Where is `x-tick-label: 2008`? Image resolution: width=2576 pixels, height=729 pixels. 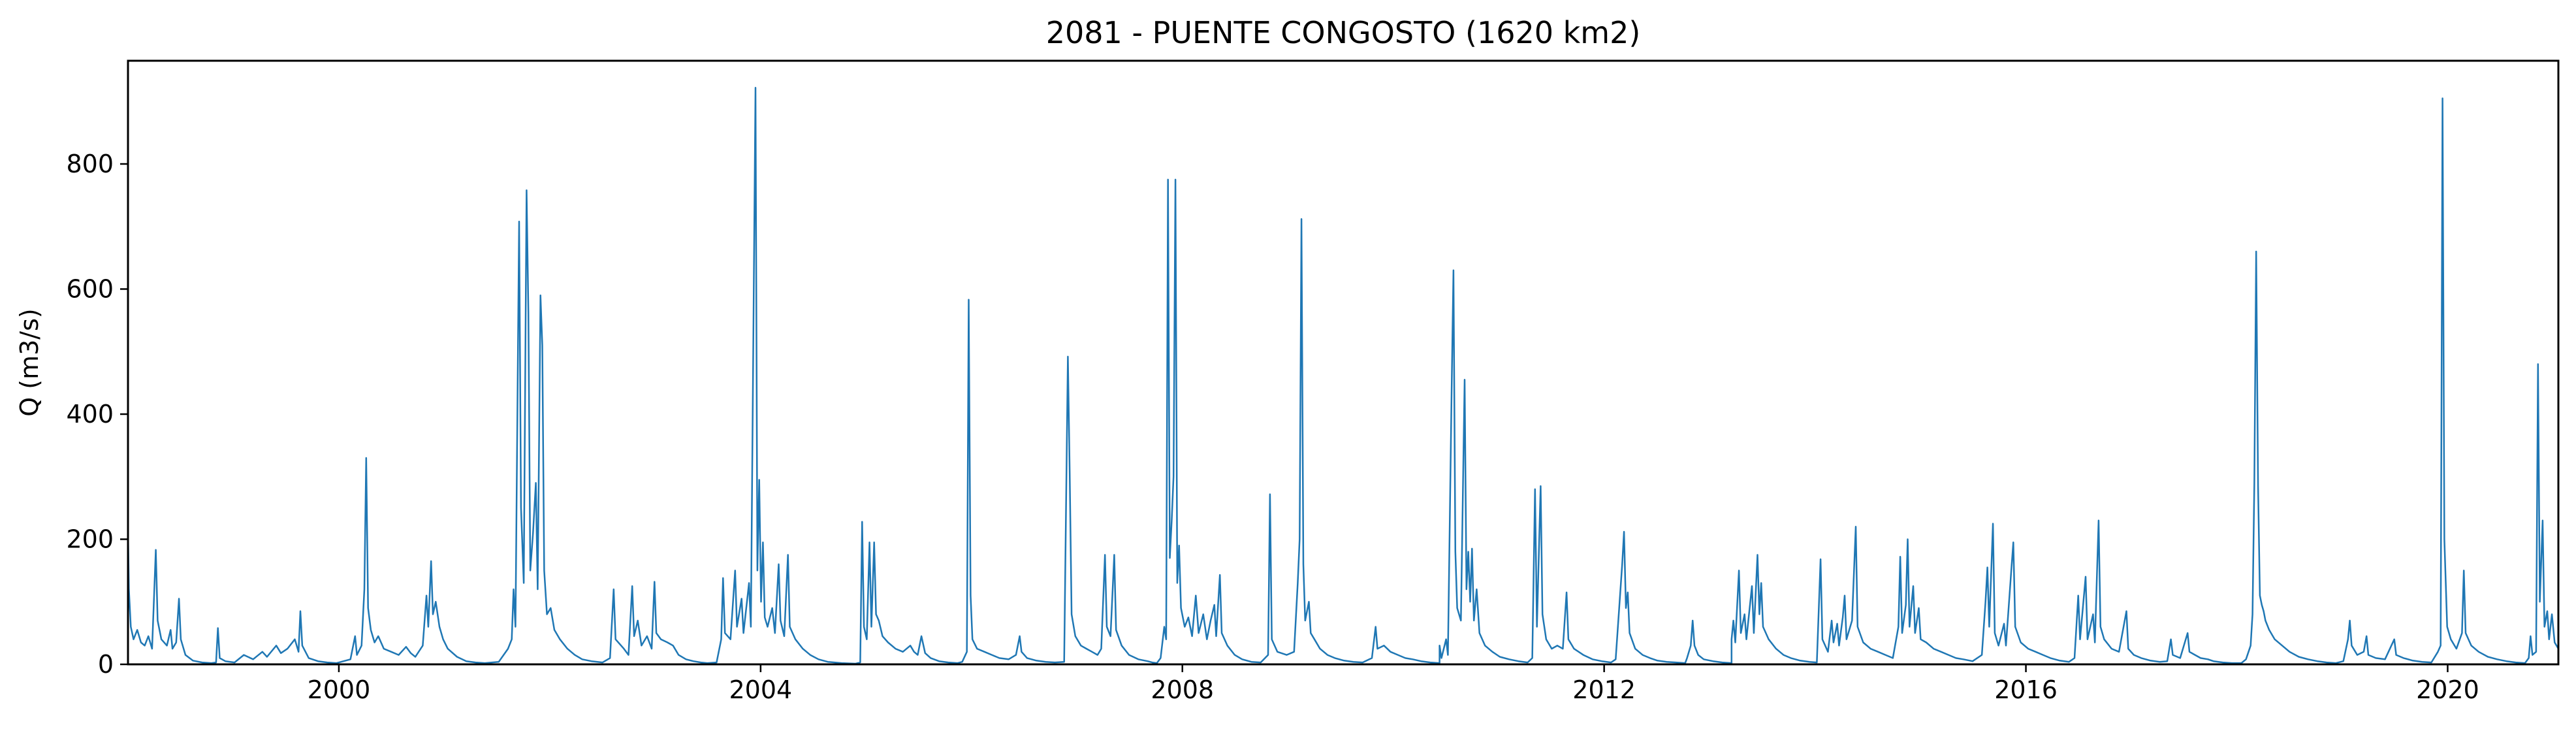 x-tick-label: 2008 is located at coordinates (1183, 689).